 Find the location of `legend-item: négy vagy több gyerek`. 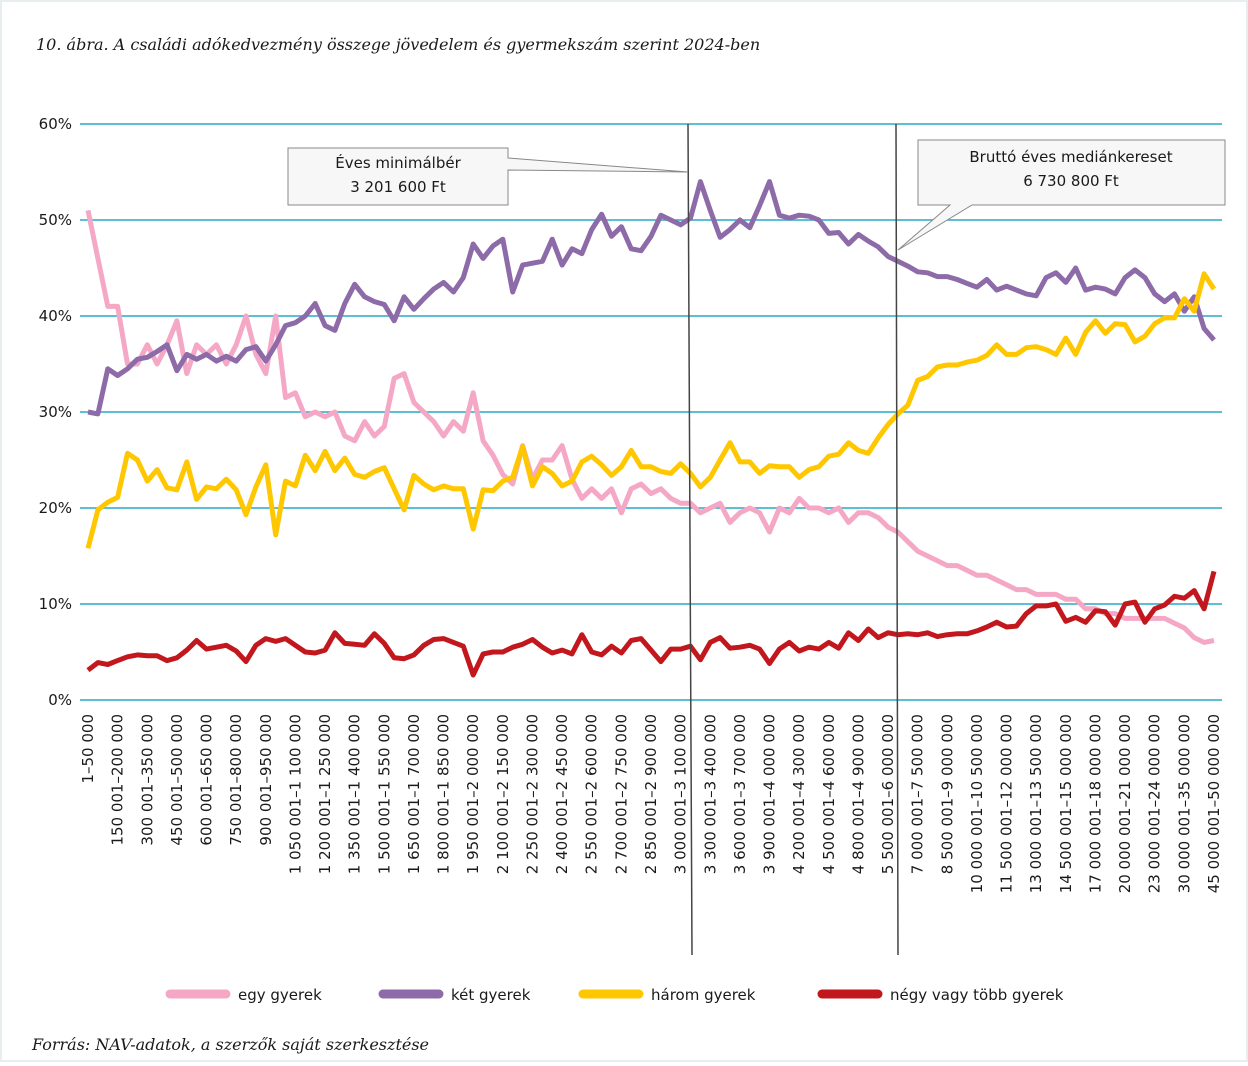

legend-item: négy vagy több gyerek is located at coordinates (940, 995).